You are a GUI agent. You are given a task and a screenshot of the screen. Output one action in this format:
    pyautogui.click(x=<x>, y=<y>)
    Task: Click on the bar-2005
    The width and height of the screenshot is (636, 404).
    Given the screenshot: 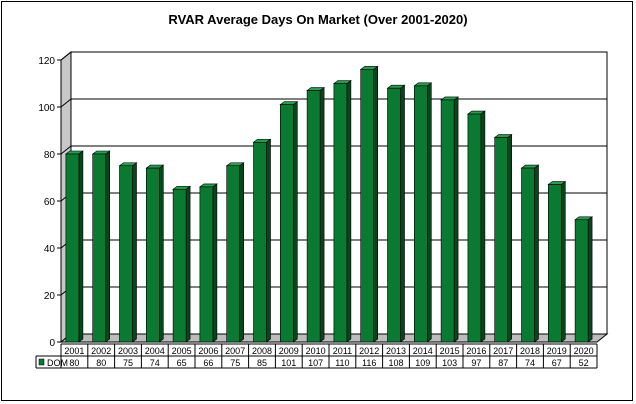 What is the action you would take?
    pyautogui.click(x=182, y=264)
    